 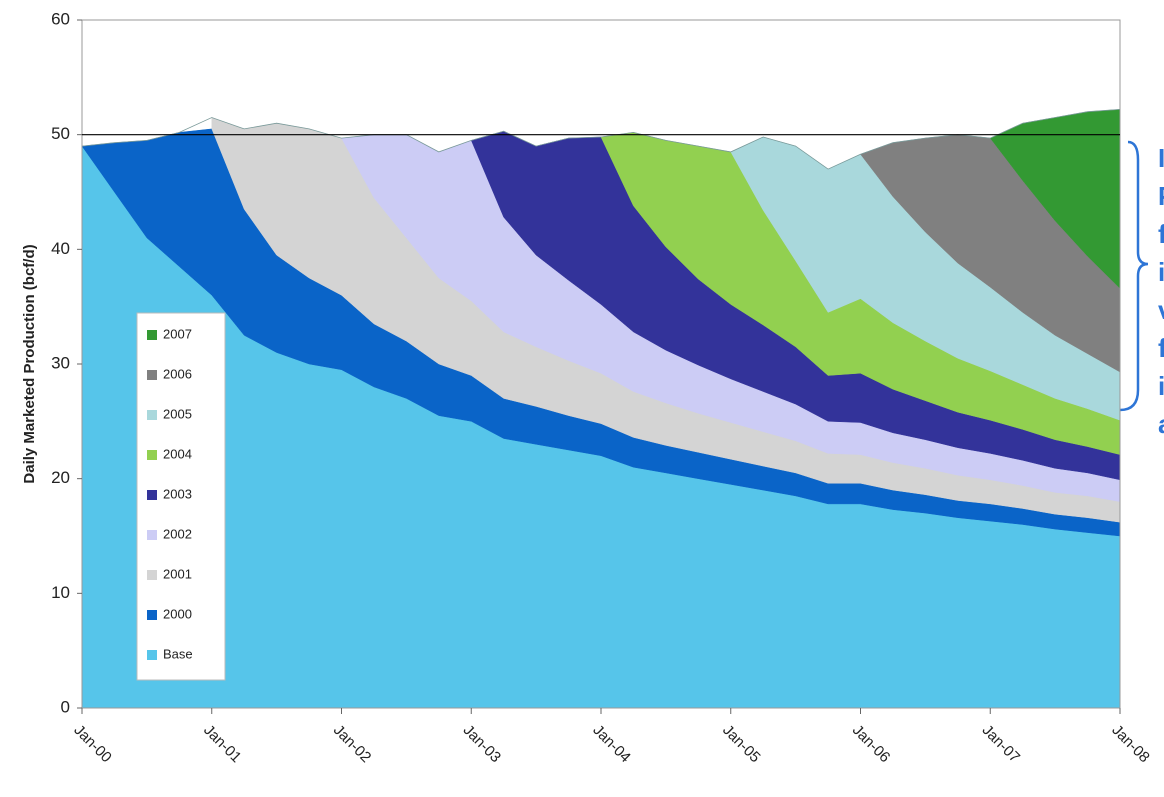 I want to click on x-tick-label: Jan-06, so click(x=871, y=744).